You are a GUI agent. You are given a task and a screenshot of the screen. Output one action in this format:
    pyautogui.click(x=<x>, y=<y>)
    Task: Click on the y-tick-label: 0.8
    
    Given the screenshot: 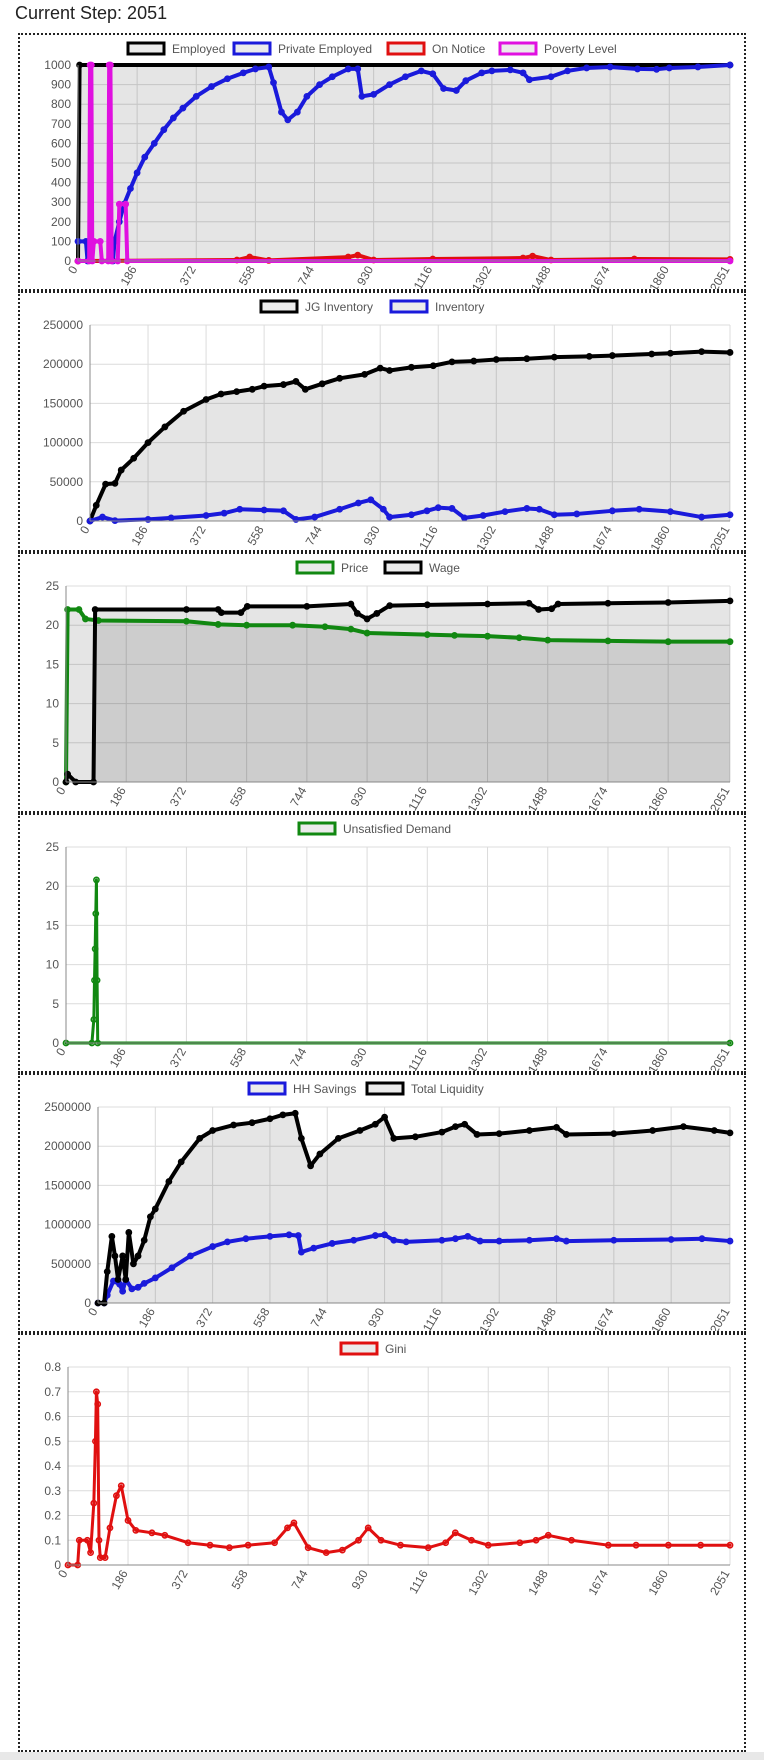 What is the action you would take?
    pyautogui.click(x=52, y=1367)
    